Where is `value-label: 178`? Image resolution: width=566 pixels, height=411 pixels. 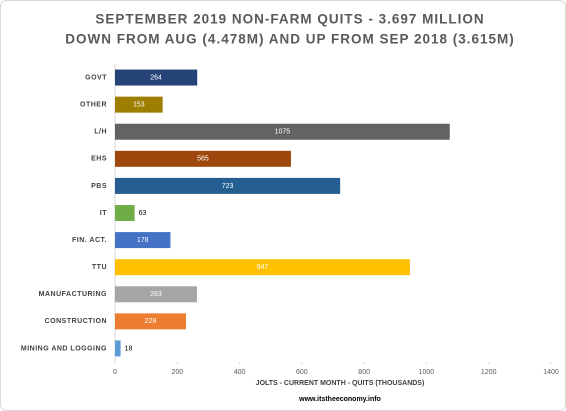
value-label: 178 is located at coordinates (143, 240).